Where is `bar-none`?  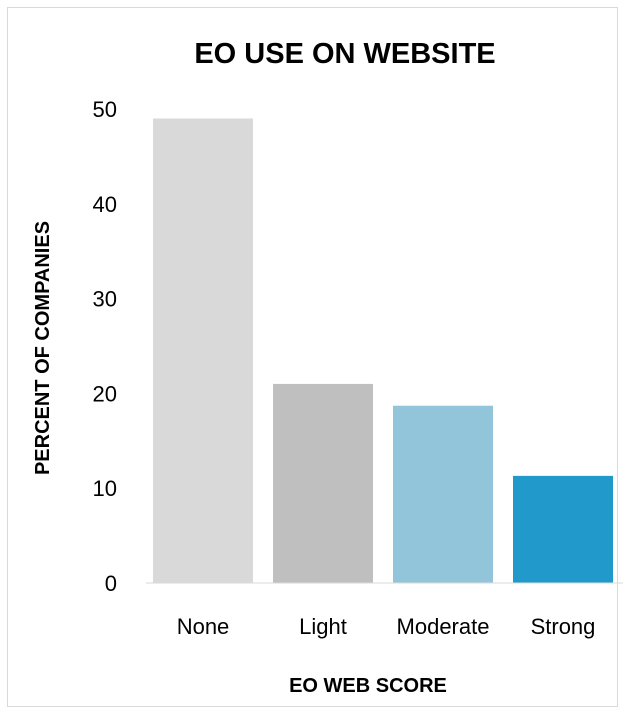
bar-none is located at coordinates (203, 350).